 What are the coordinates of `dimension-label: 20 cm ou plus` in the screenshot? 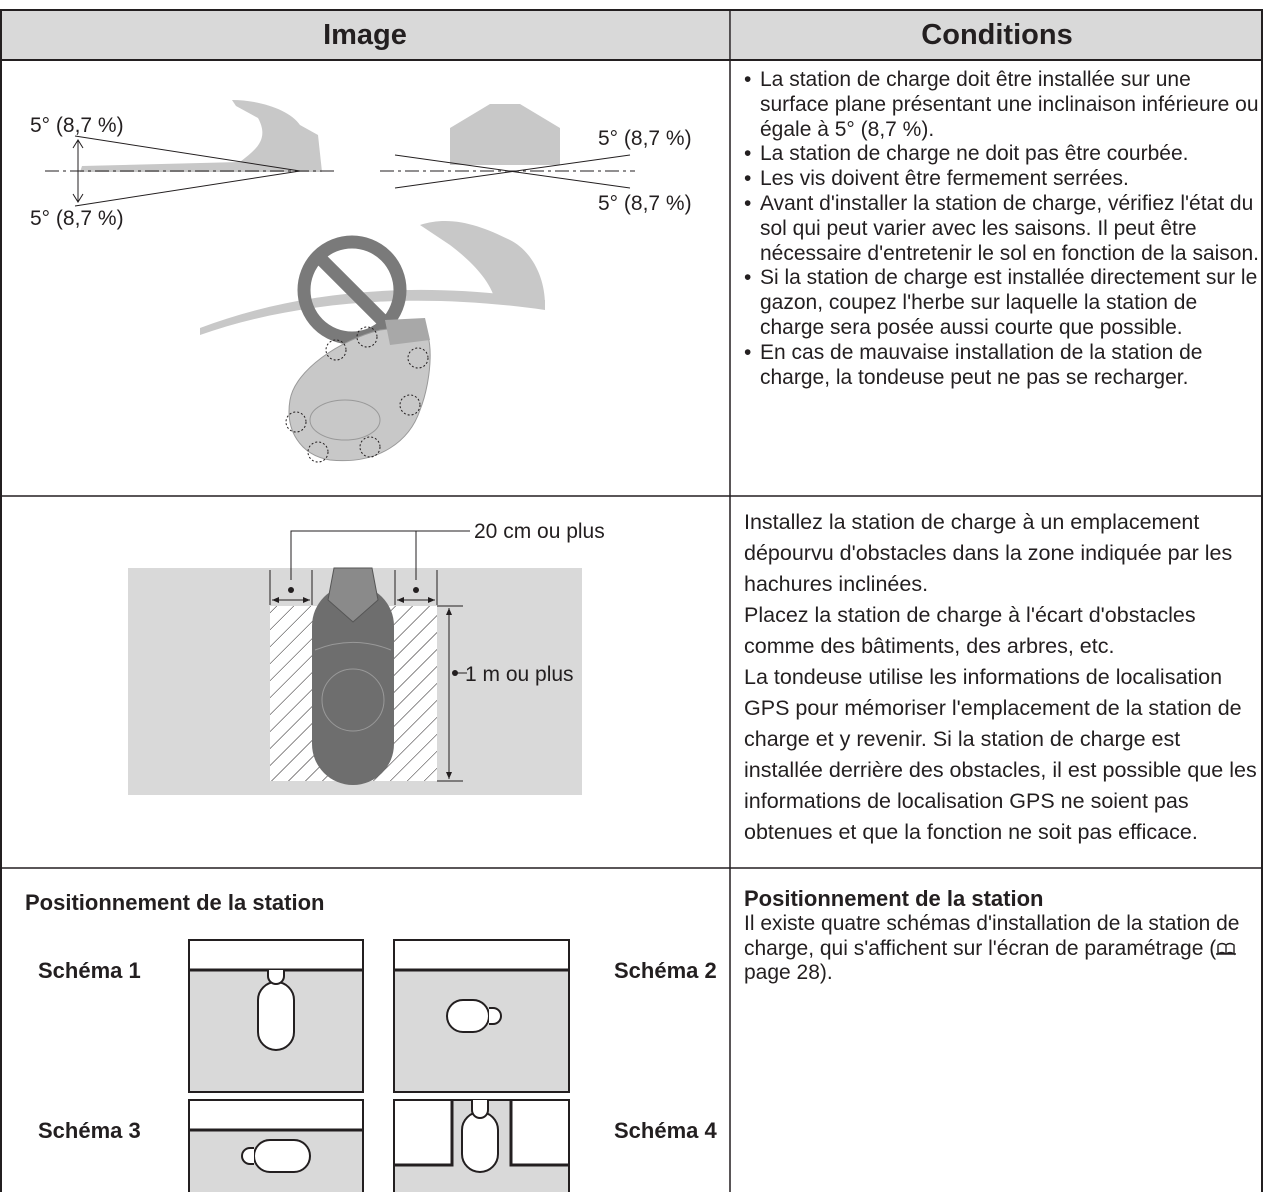 It's located at (539, 531).